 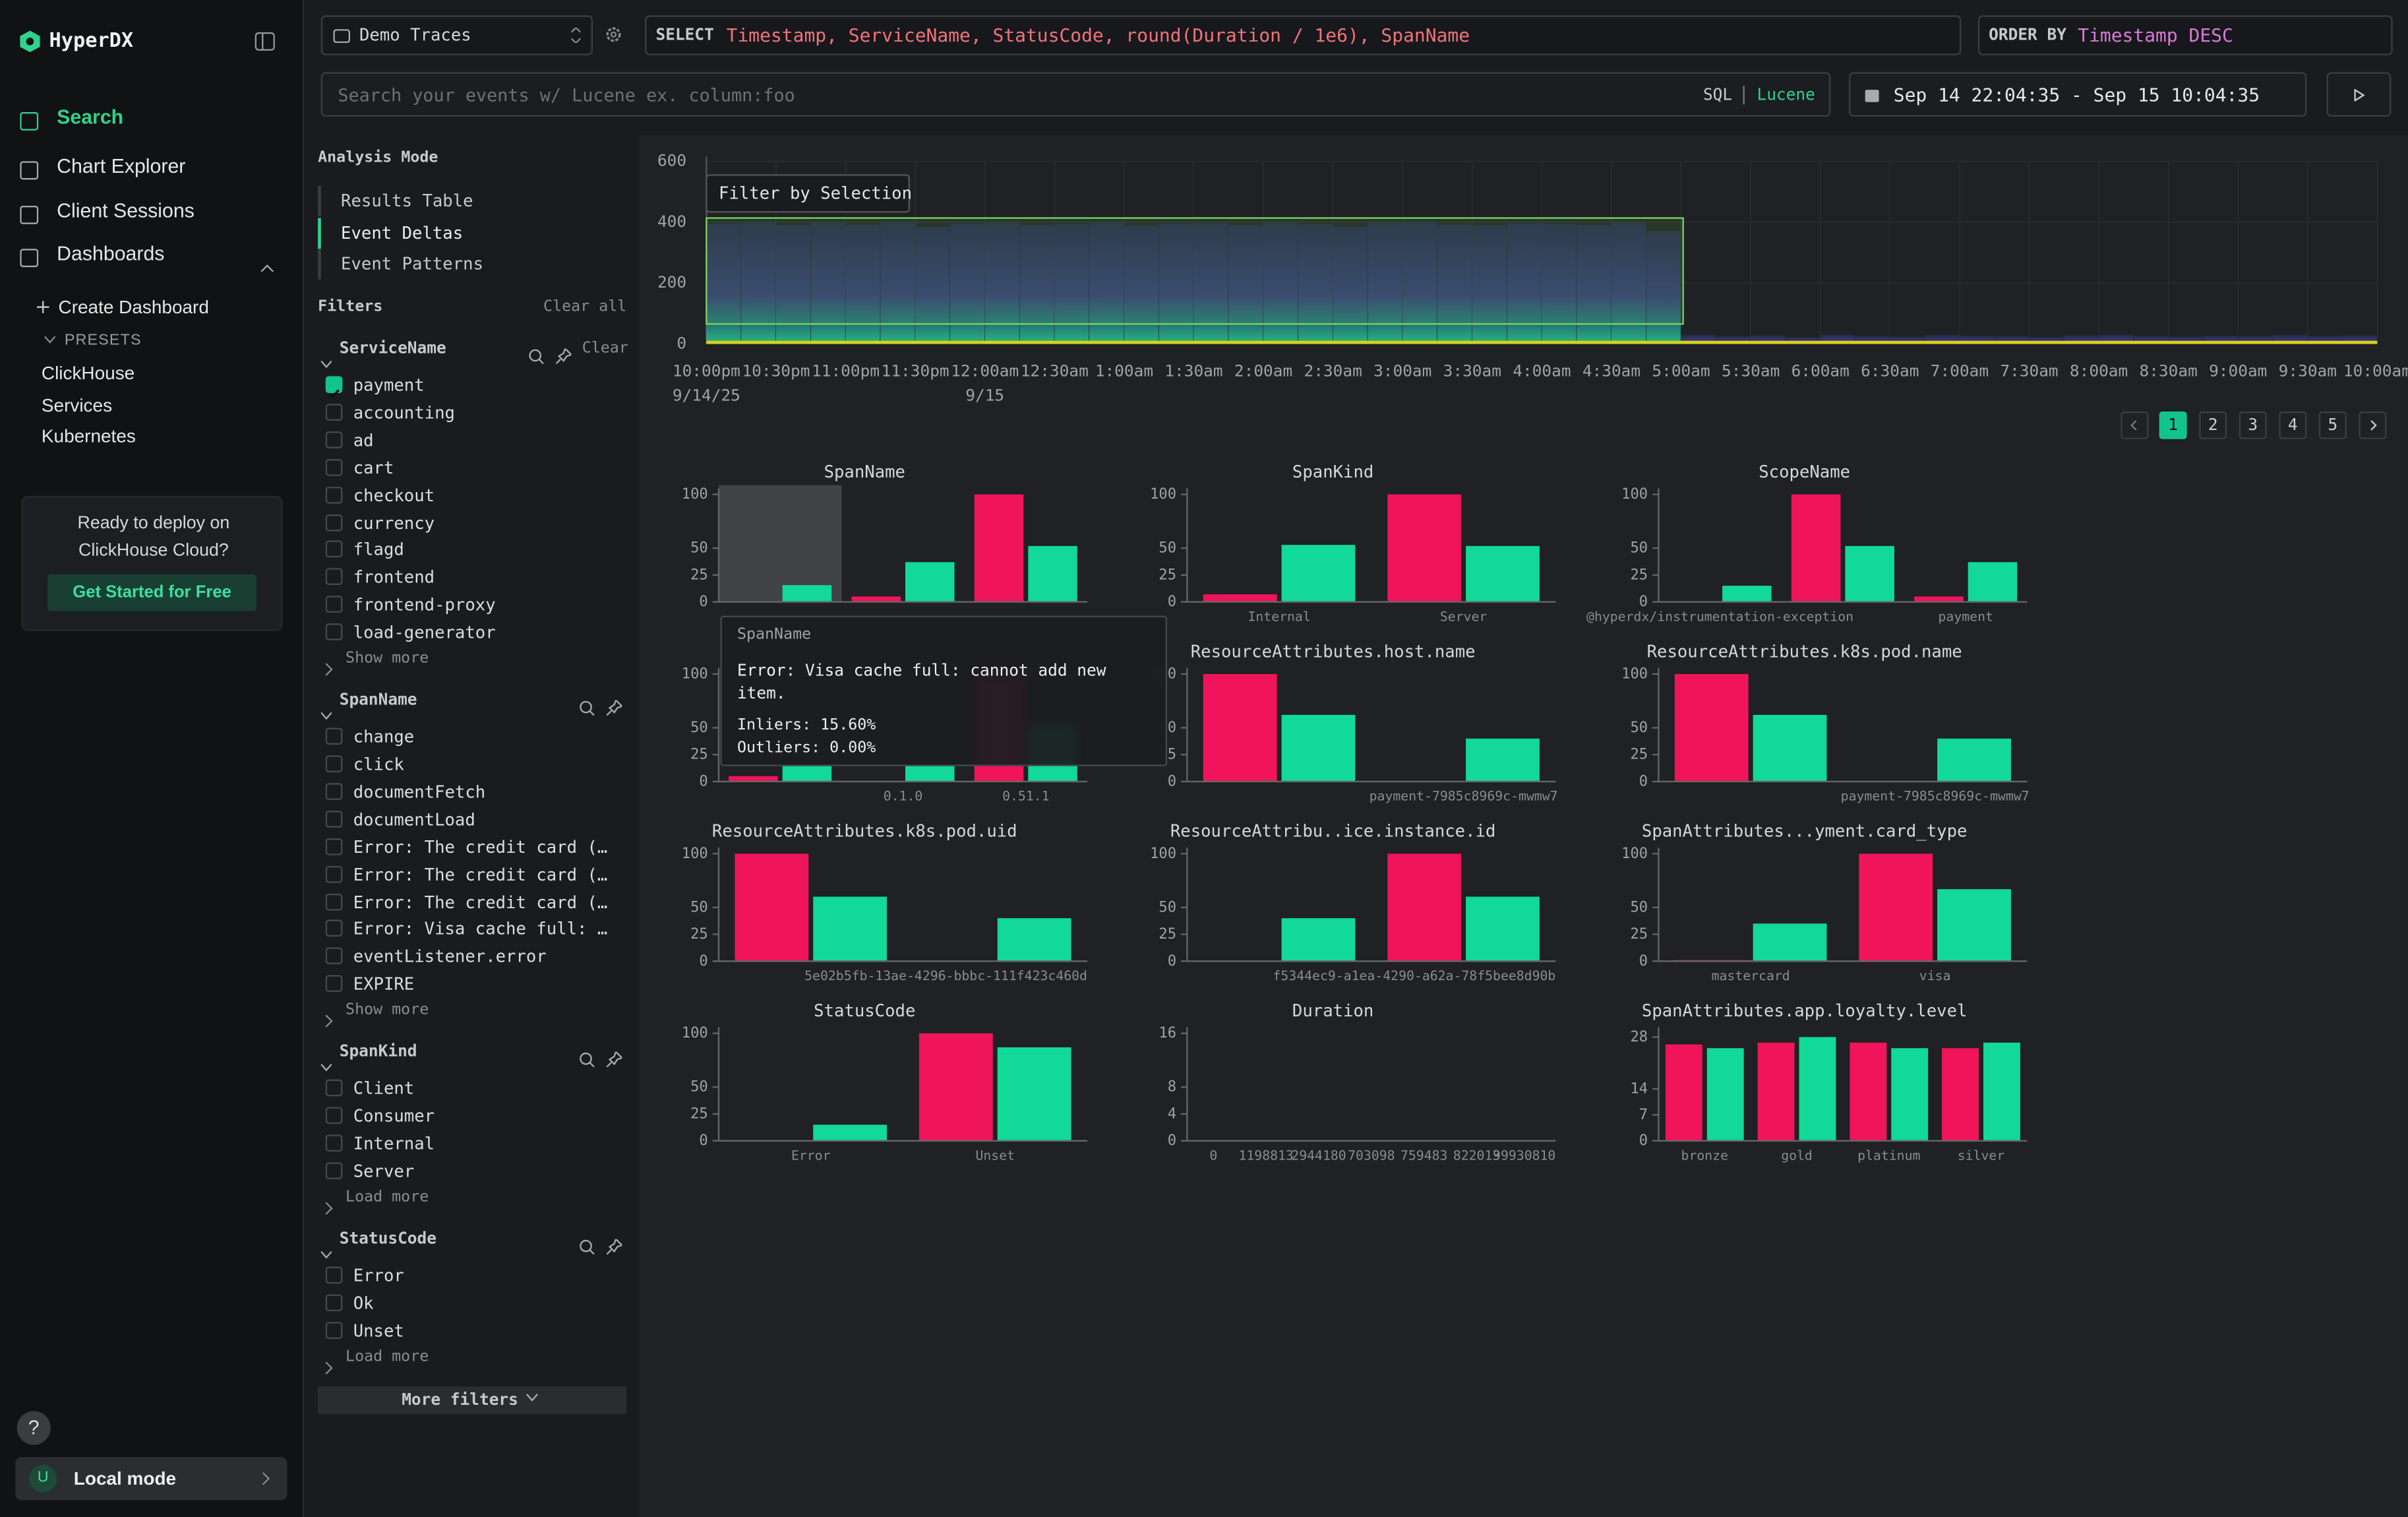 What do you see at coordinates (89, 436) in the screenshot?
I see `preset-item: Kubernetes` at bounding box center [89, 436].